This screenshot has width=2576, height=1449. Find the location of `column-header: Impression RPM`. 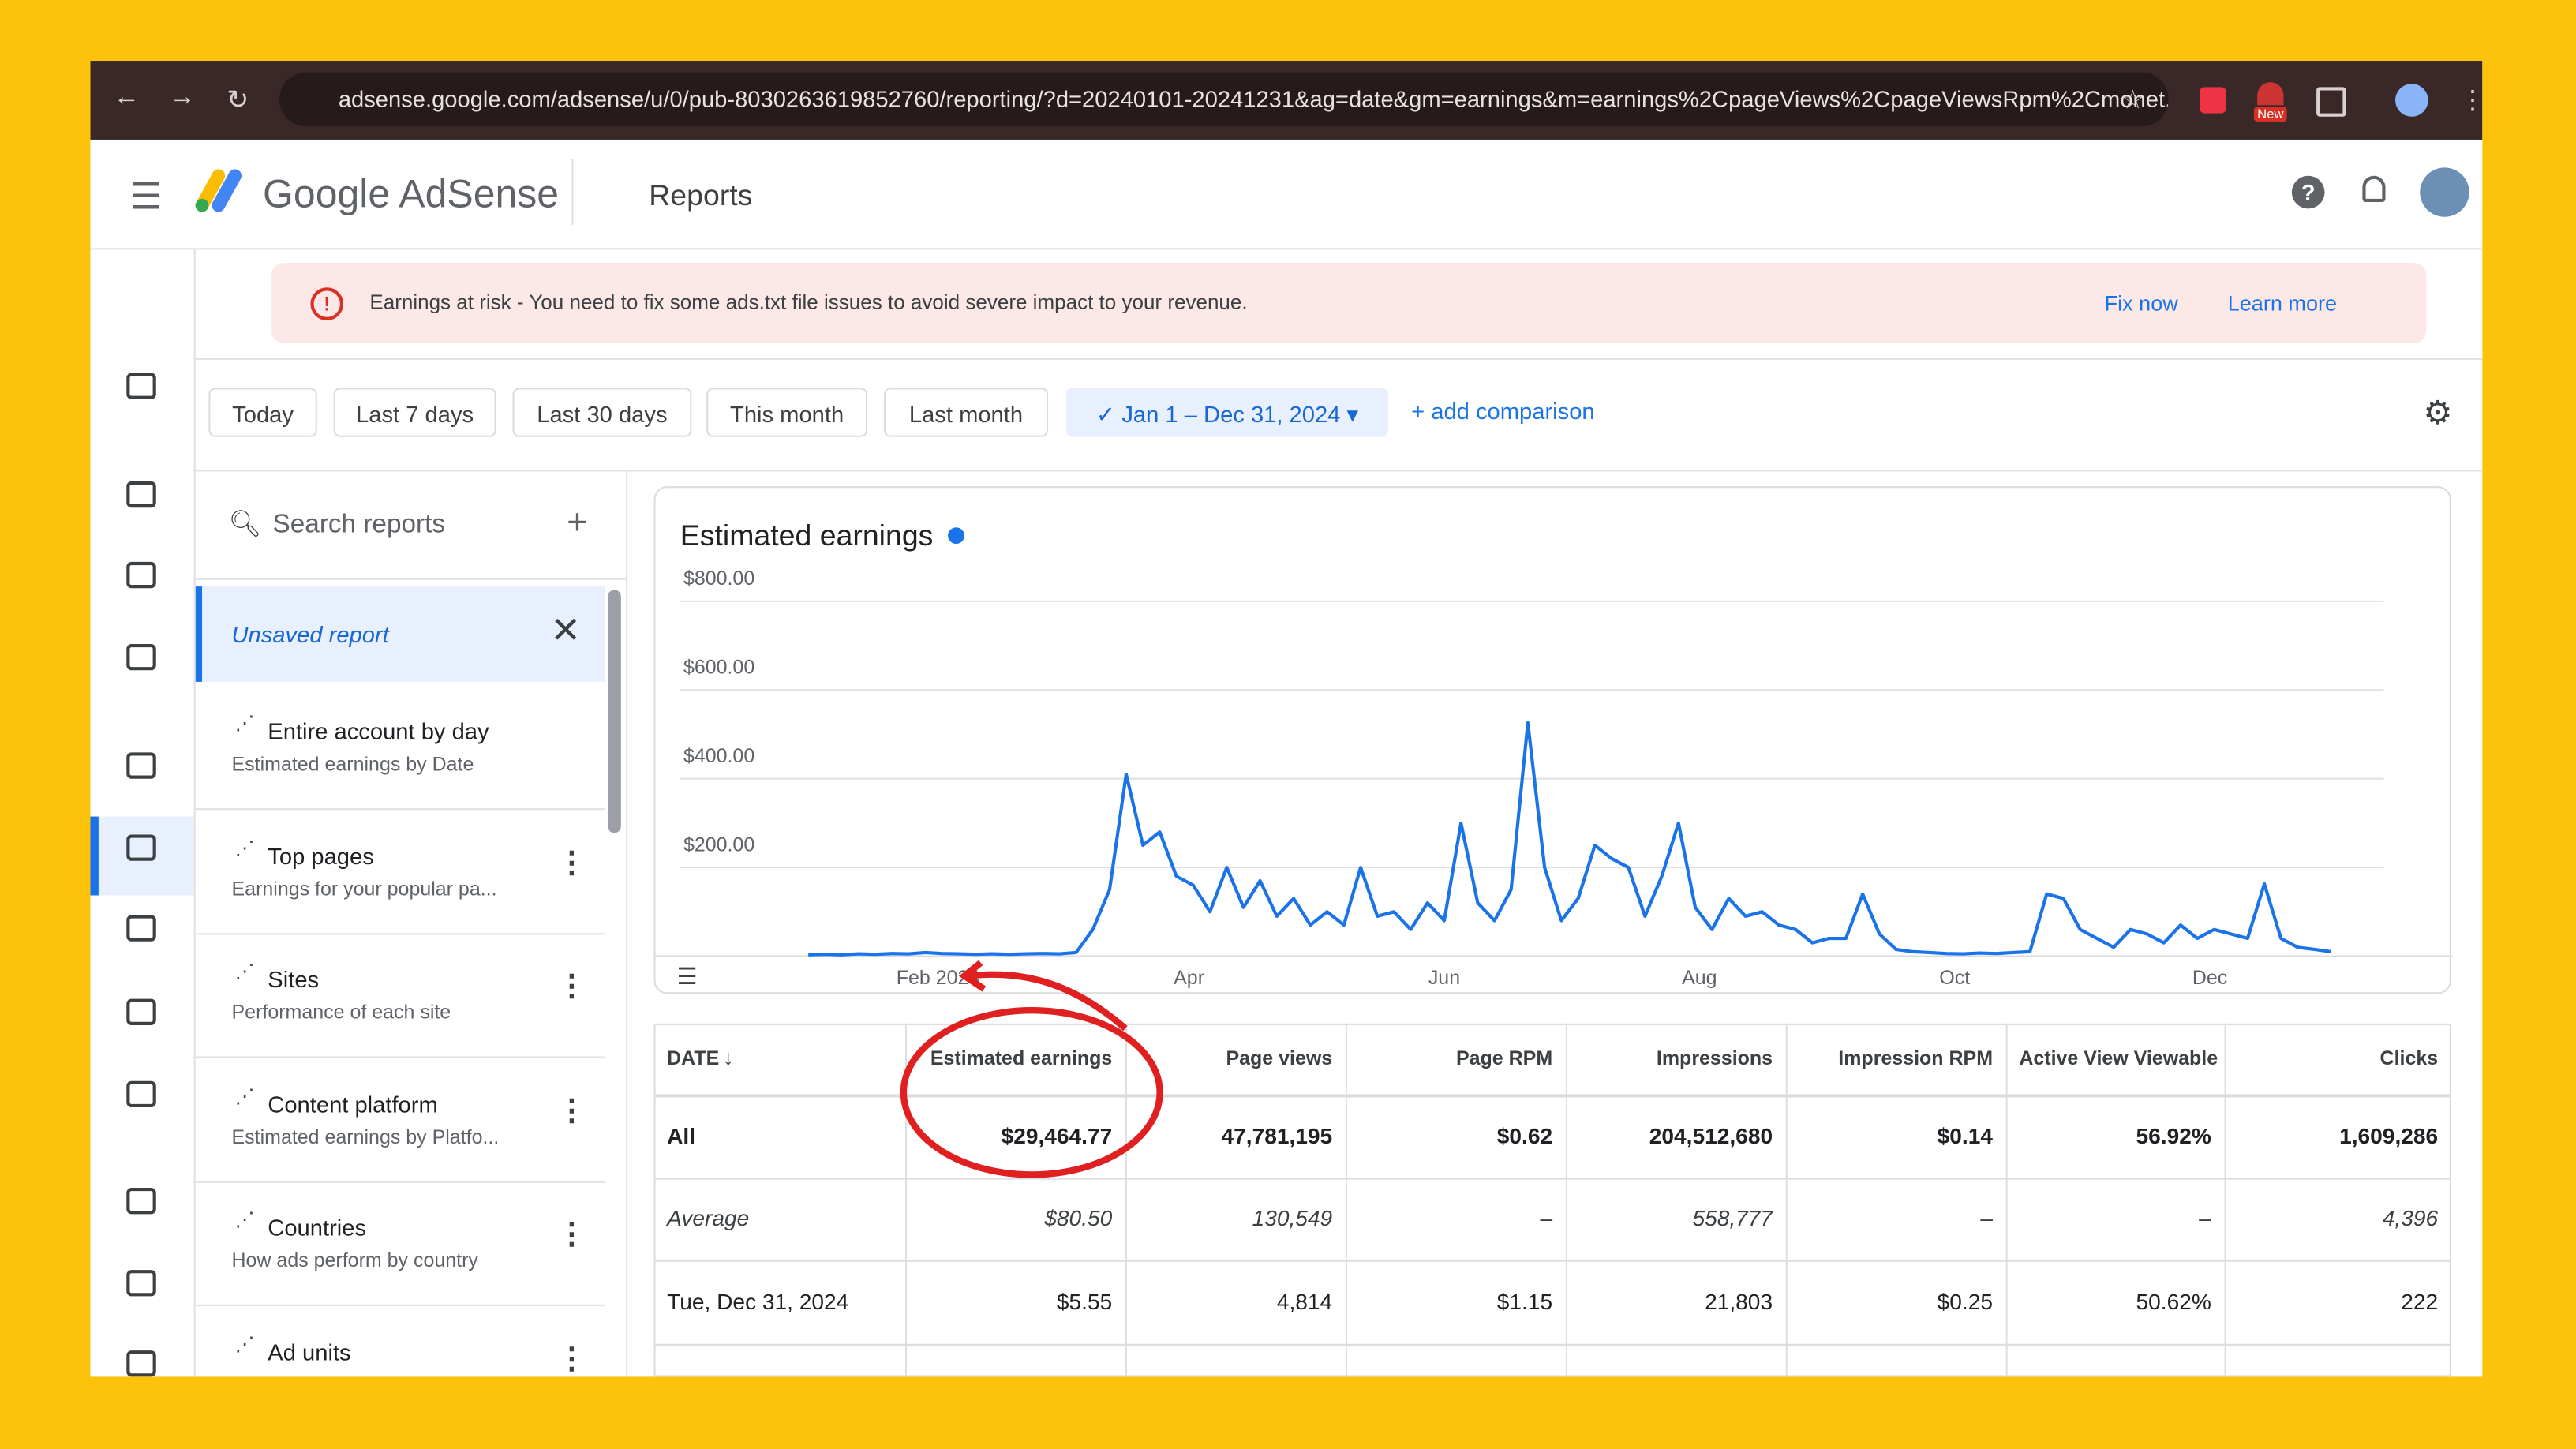

column-header: Impression RPM is located at coordinates (1916, 1058).